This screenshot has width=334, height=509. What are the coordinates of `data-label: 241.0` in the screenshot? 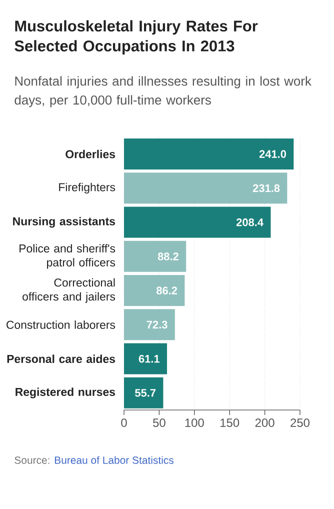 It's located at (272, 154).